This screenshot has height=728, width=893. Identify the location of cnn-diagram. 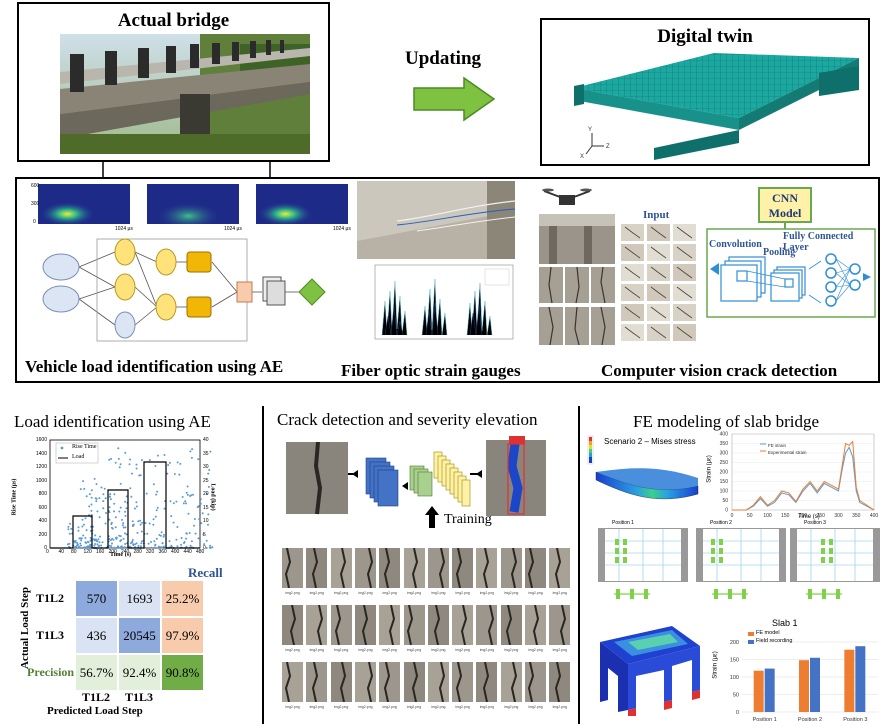
(791, 270).